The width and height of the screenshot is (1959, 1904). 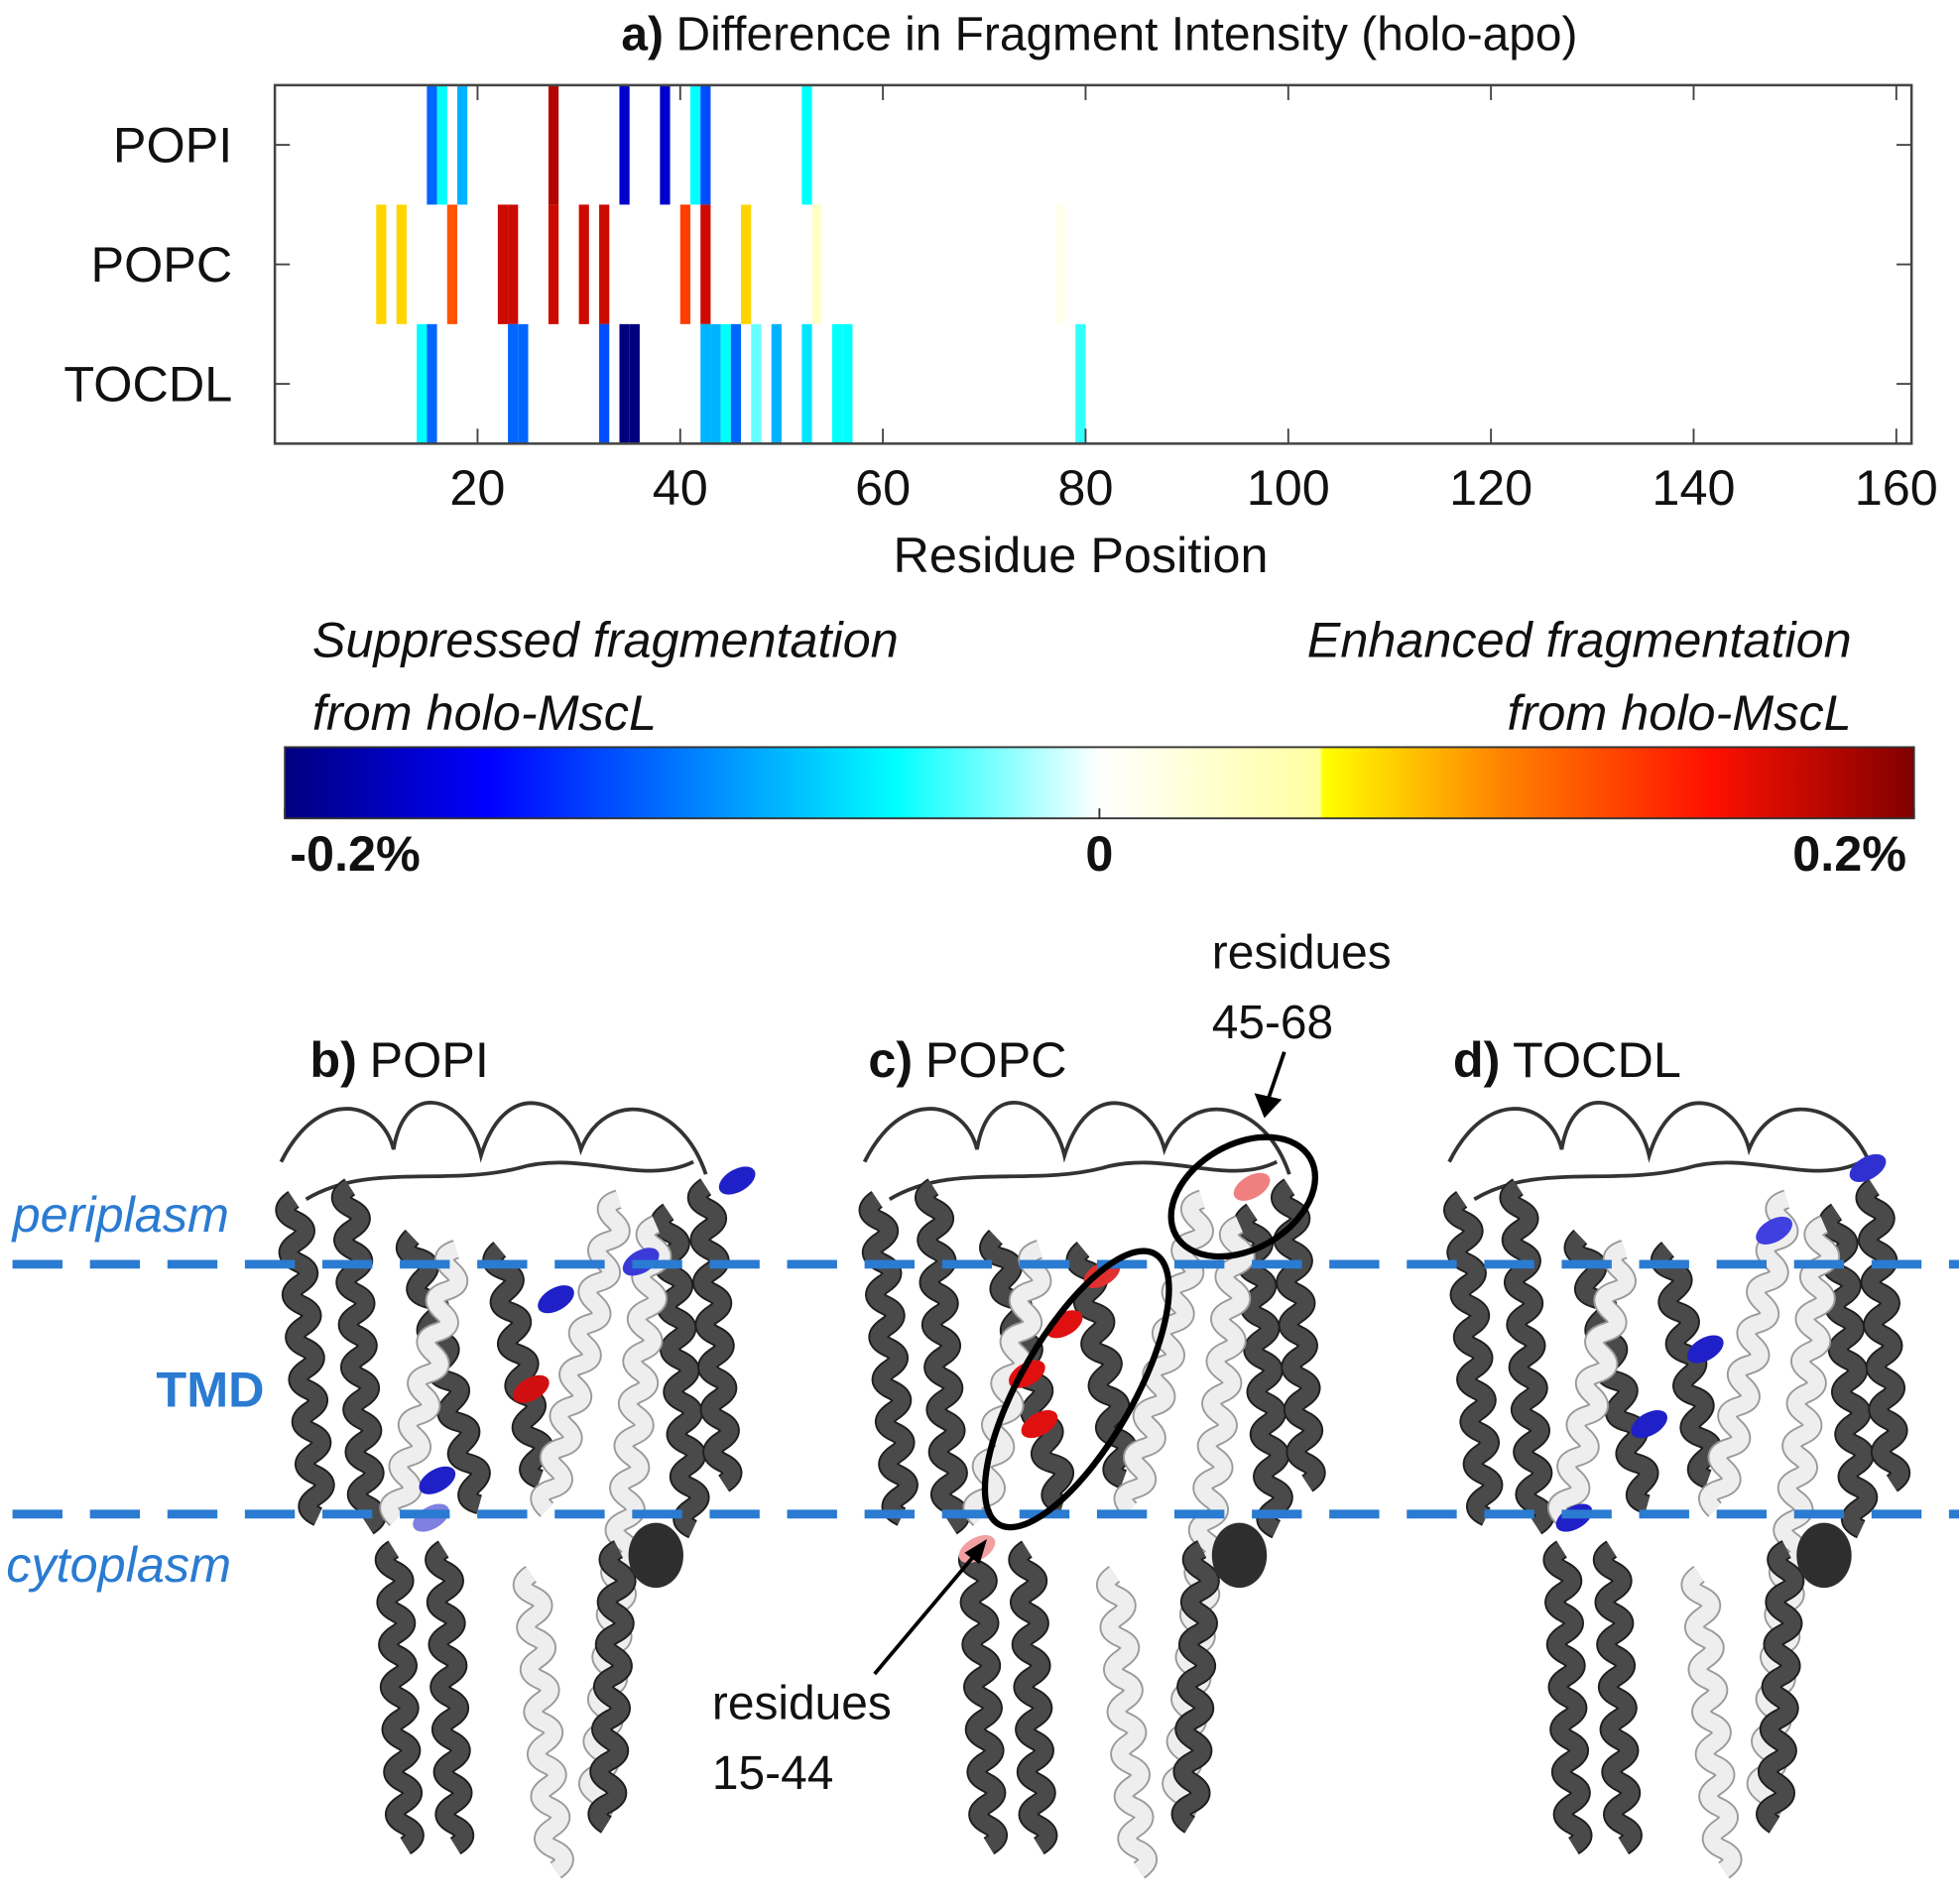 What do you see at coordinates (477, 487) in the screenshot?
I see `x-tick-label: 20` at bounding box center [477, 487].